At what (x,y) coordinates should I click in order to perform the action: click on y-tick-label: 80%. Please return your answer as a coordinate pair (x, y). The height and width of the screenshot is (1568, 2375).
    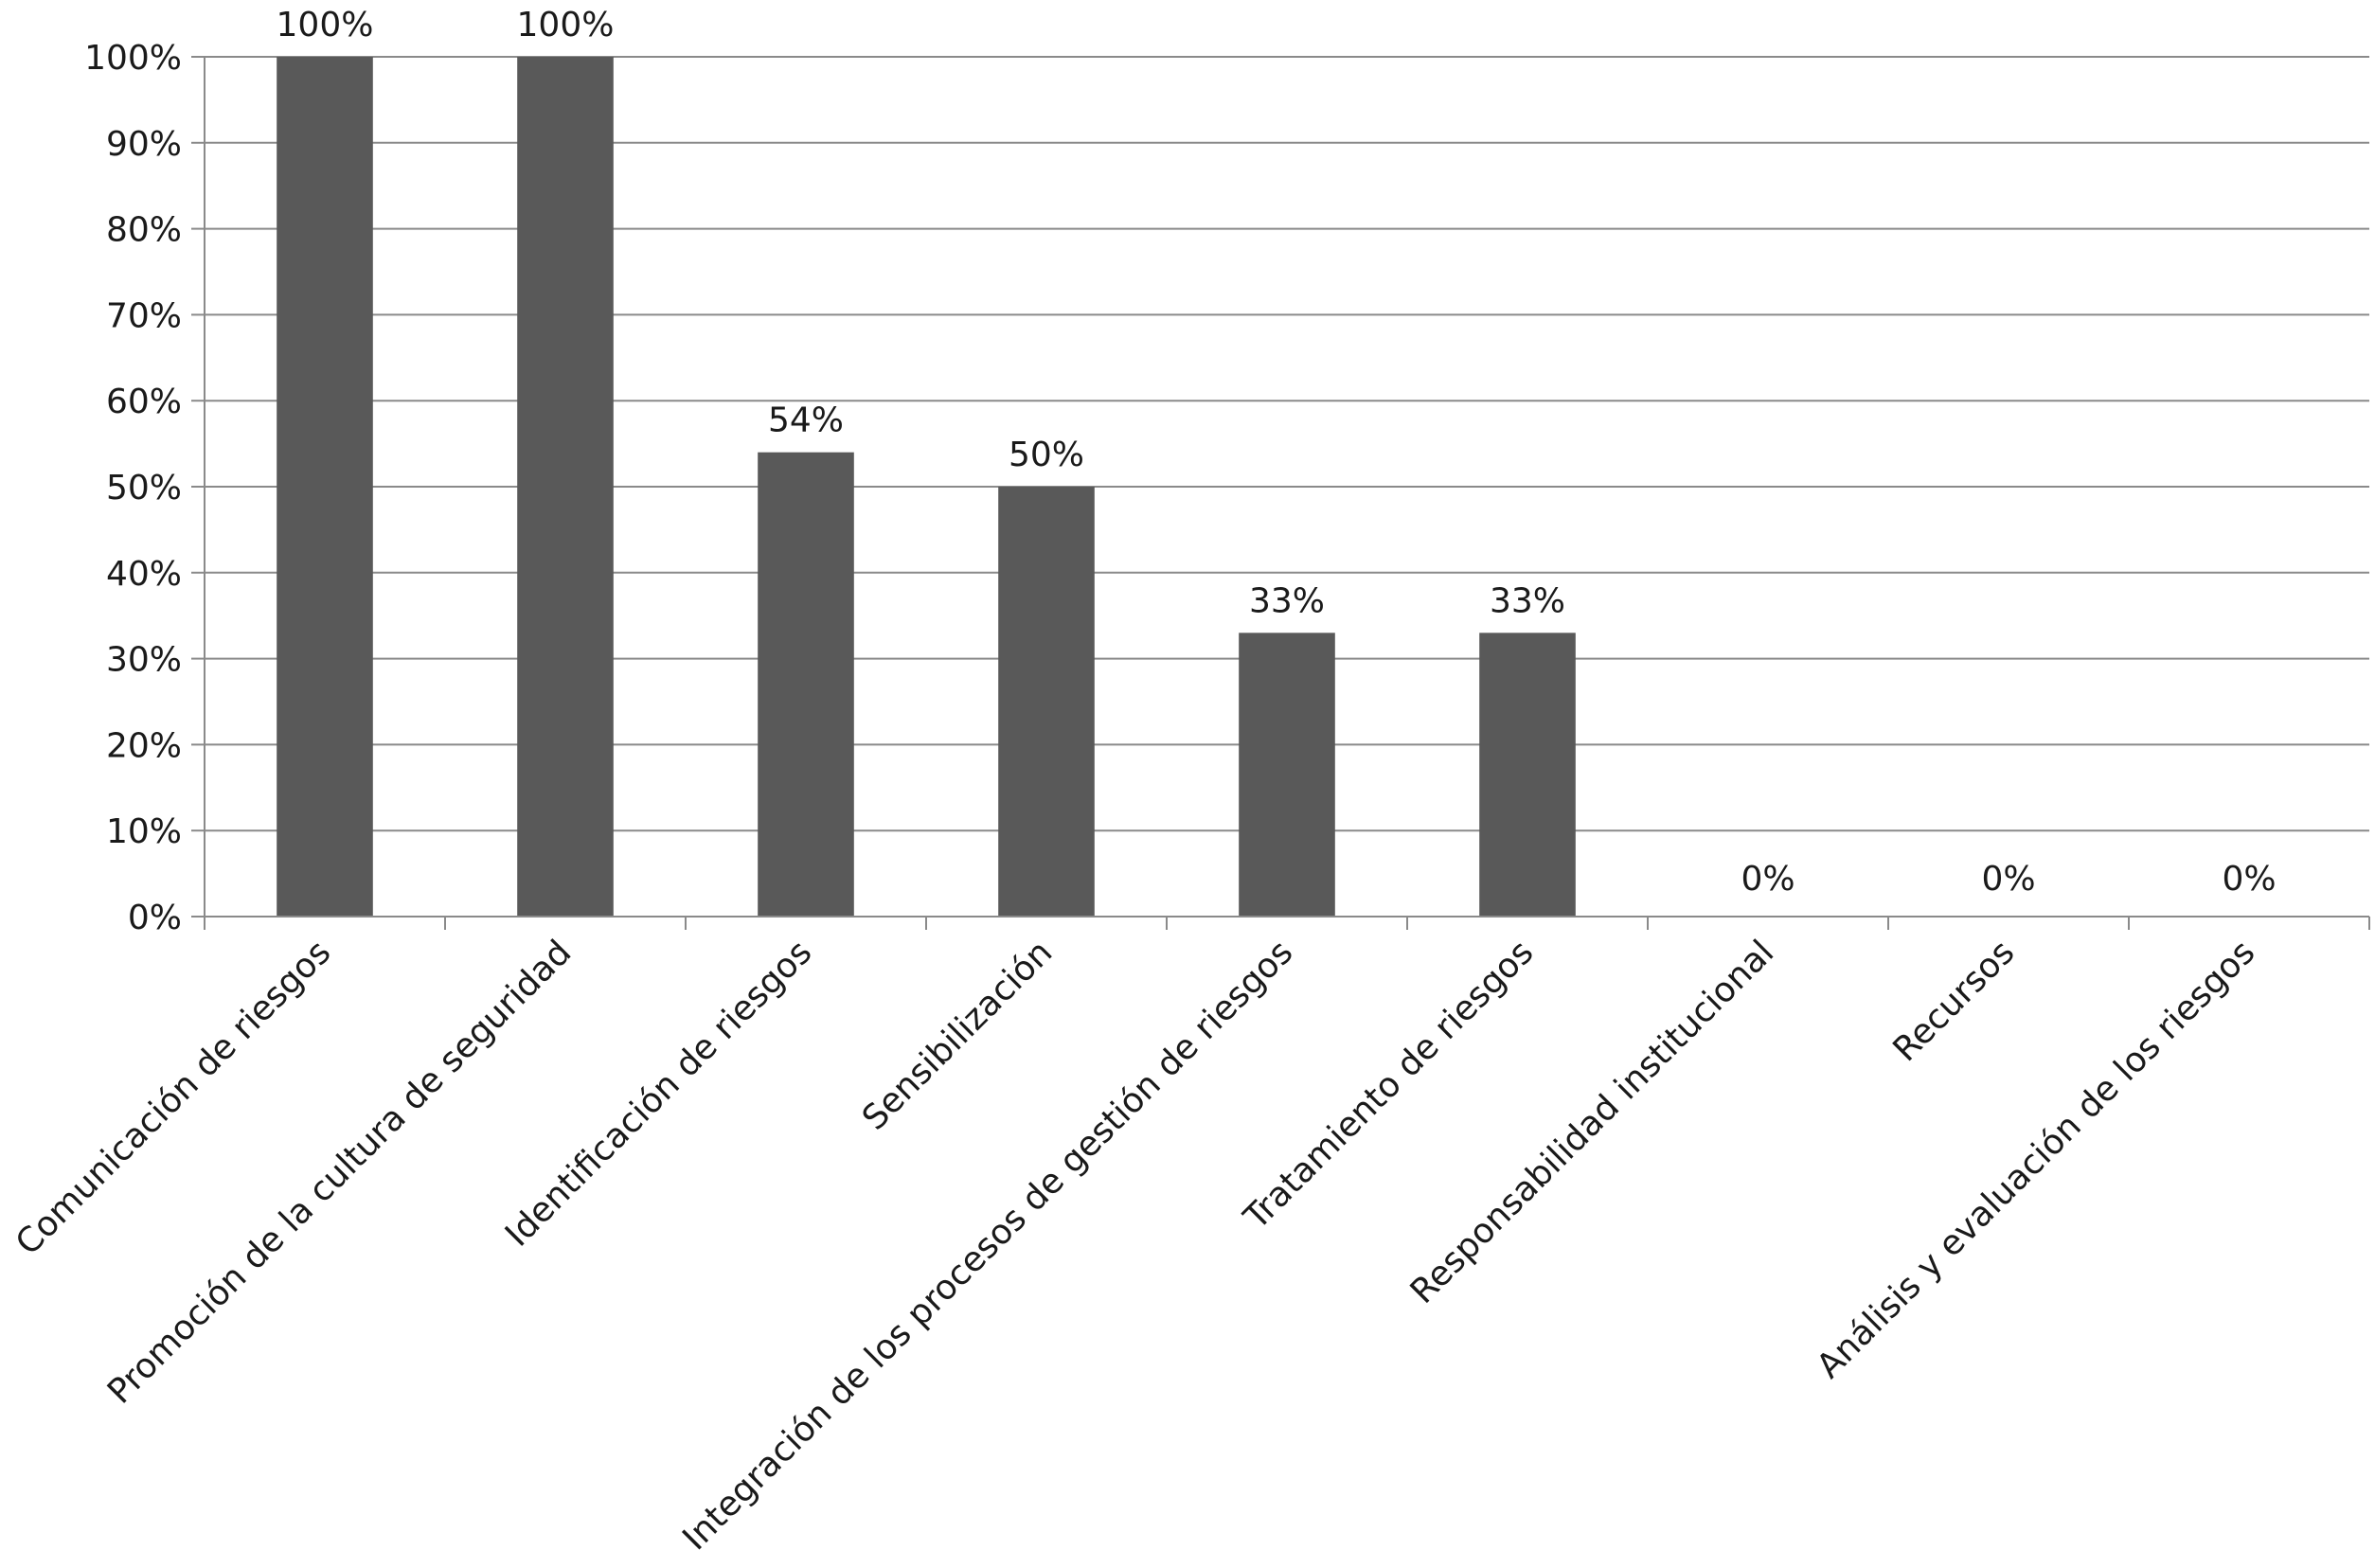
    Looking at the image, I should click on (144, 230).